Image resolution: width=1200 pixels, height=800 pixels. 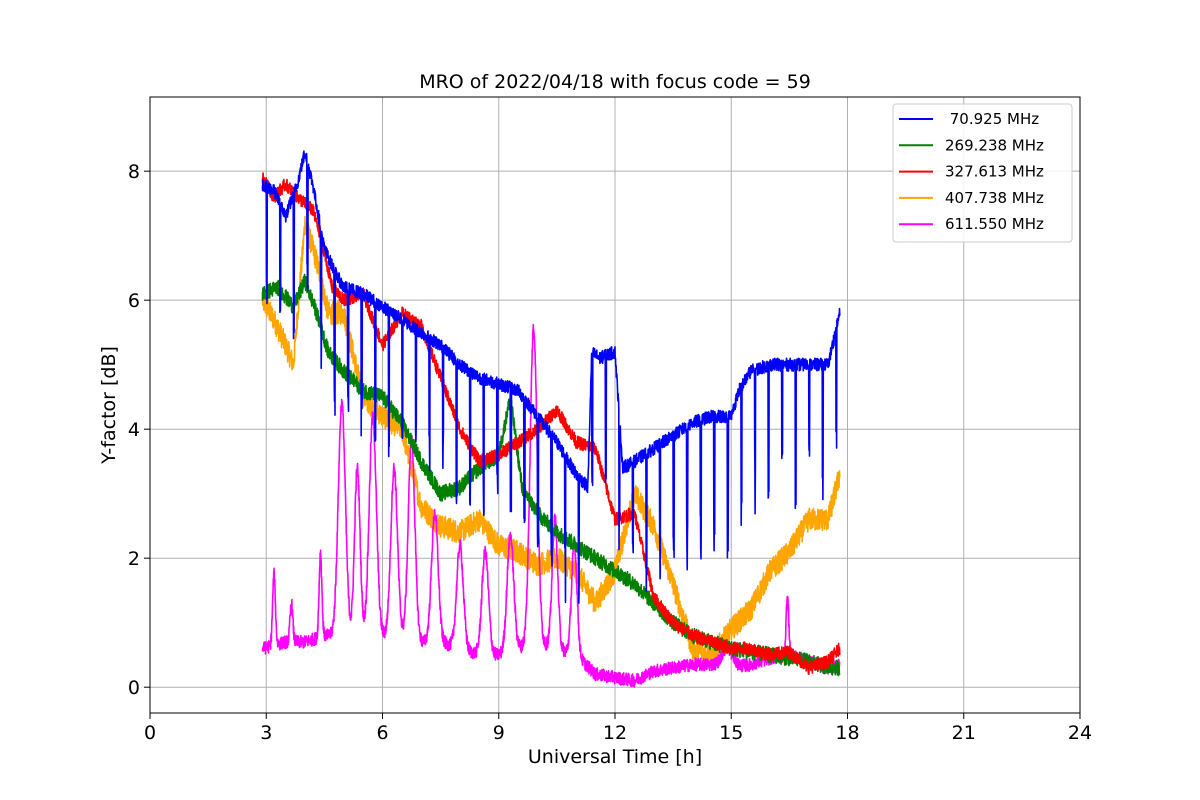 I want to click on y-axis-label: Y-factor [dB], so click(x=109, y=405).